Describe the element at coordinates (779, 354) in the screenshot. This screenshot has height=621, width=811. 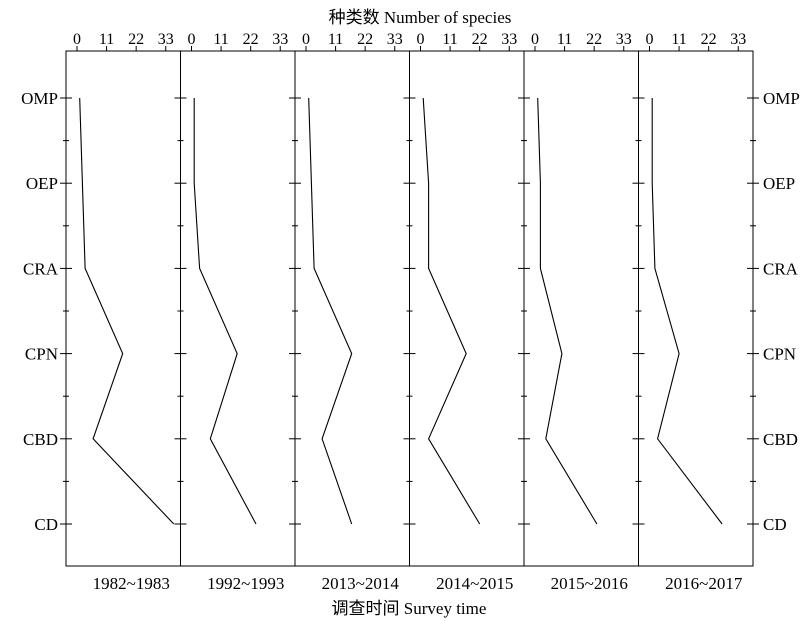
I see `category-label-right-cpn: CPN` at that location.